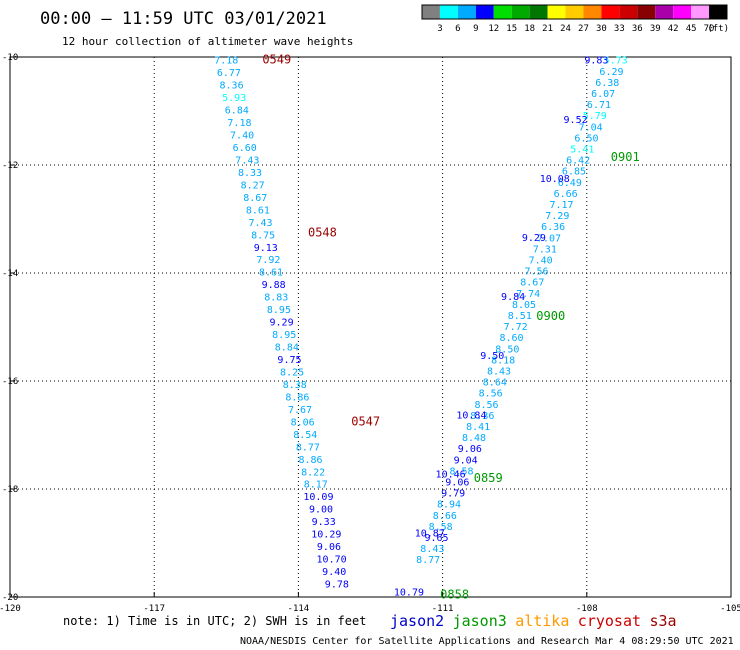 This screenshot has height=650, width=740. I want to click on pass-time-label: 0548, so click(322, 233).